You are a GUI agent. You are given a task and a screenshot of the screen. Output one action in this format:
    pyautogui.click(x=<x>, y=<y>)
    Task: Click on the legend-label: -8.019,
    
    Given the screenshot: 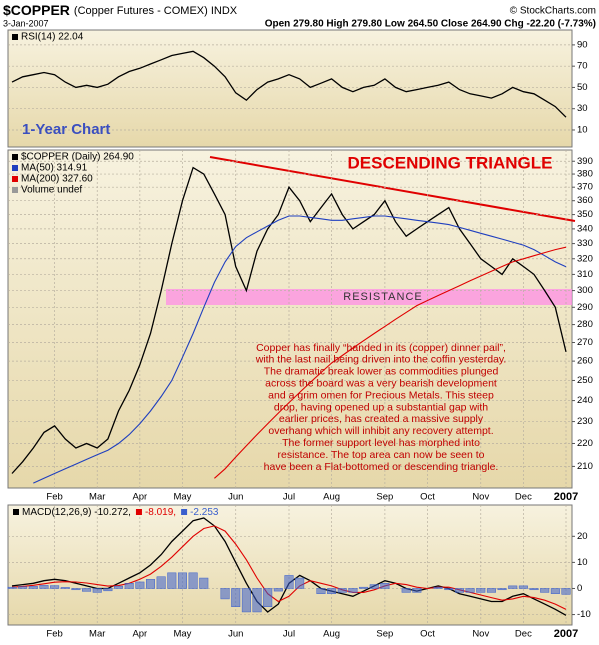 What is the action you would take?
    pyautogui.click(x=160, y=512)
    